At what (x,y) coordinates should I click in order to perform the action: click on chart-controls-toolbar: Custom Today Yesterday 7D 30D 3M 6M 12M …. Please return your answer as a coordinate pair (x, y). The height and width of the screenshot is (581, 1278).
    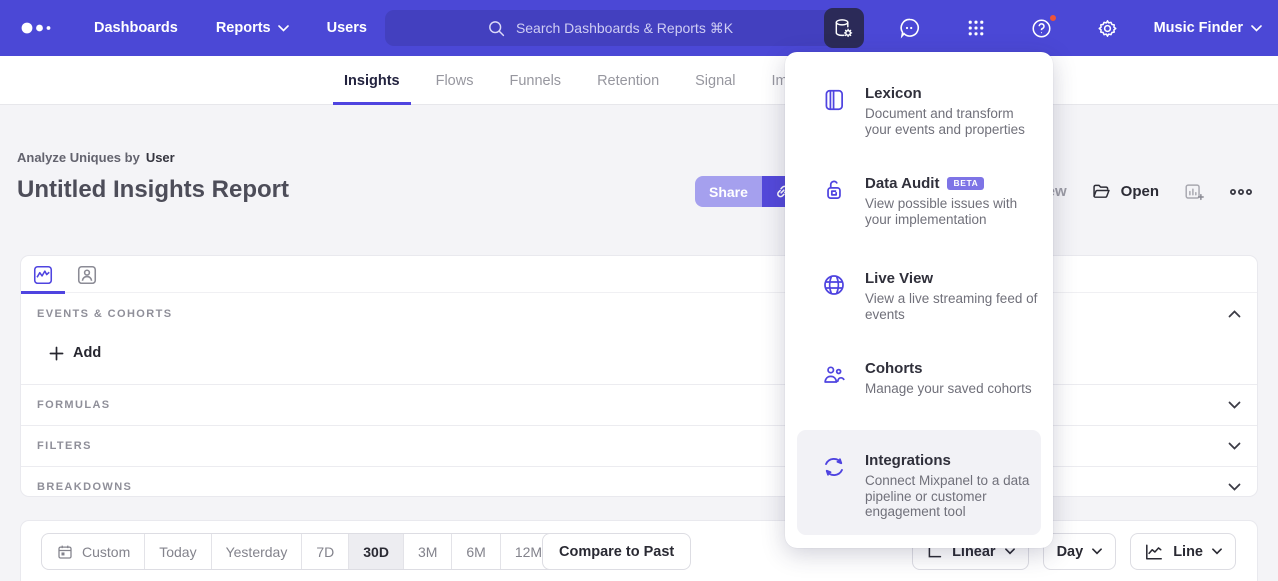
    Looking at the image, I should click on (639, 550).